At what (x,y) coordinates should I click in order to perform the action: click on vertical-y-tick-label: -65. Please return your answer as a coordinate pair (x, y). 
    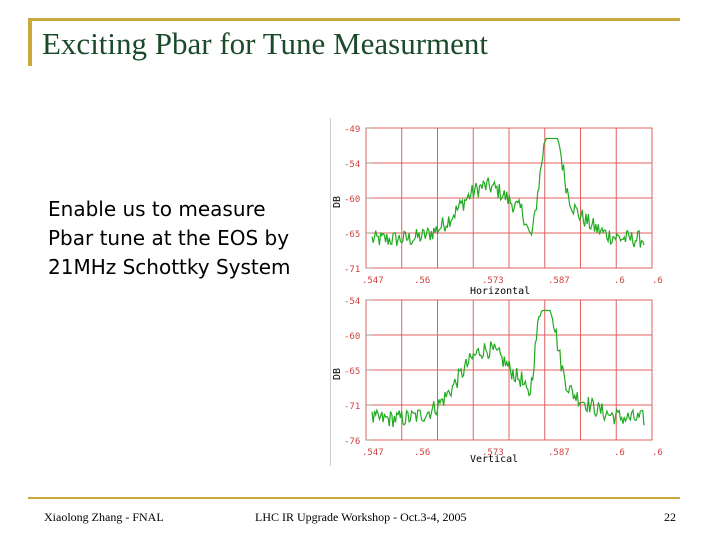
    Looking at the image, I should click on (352, 372).